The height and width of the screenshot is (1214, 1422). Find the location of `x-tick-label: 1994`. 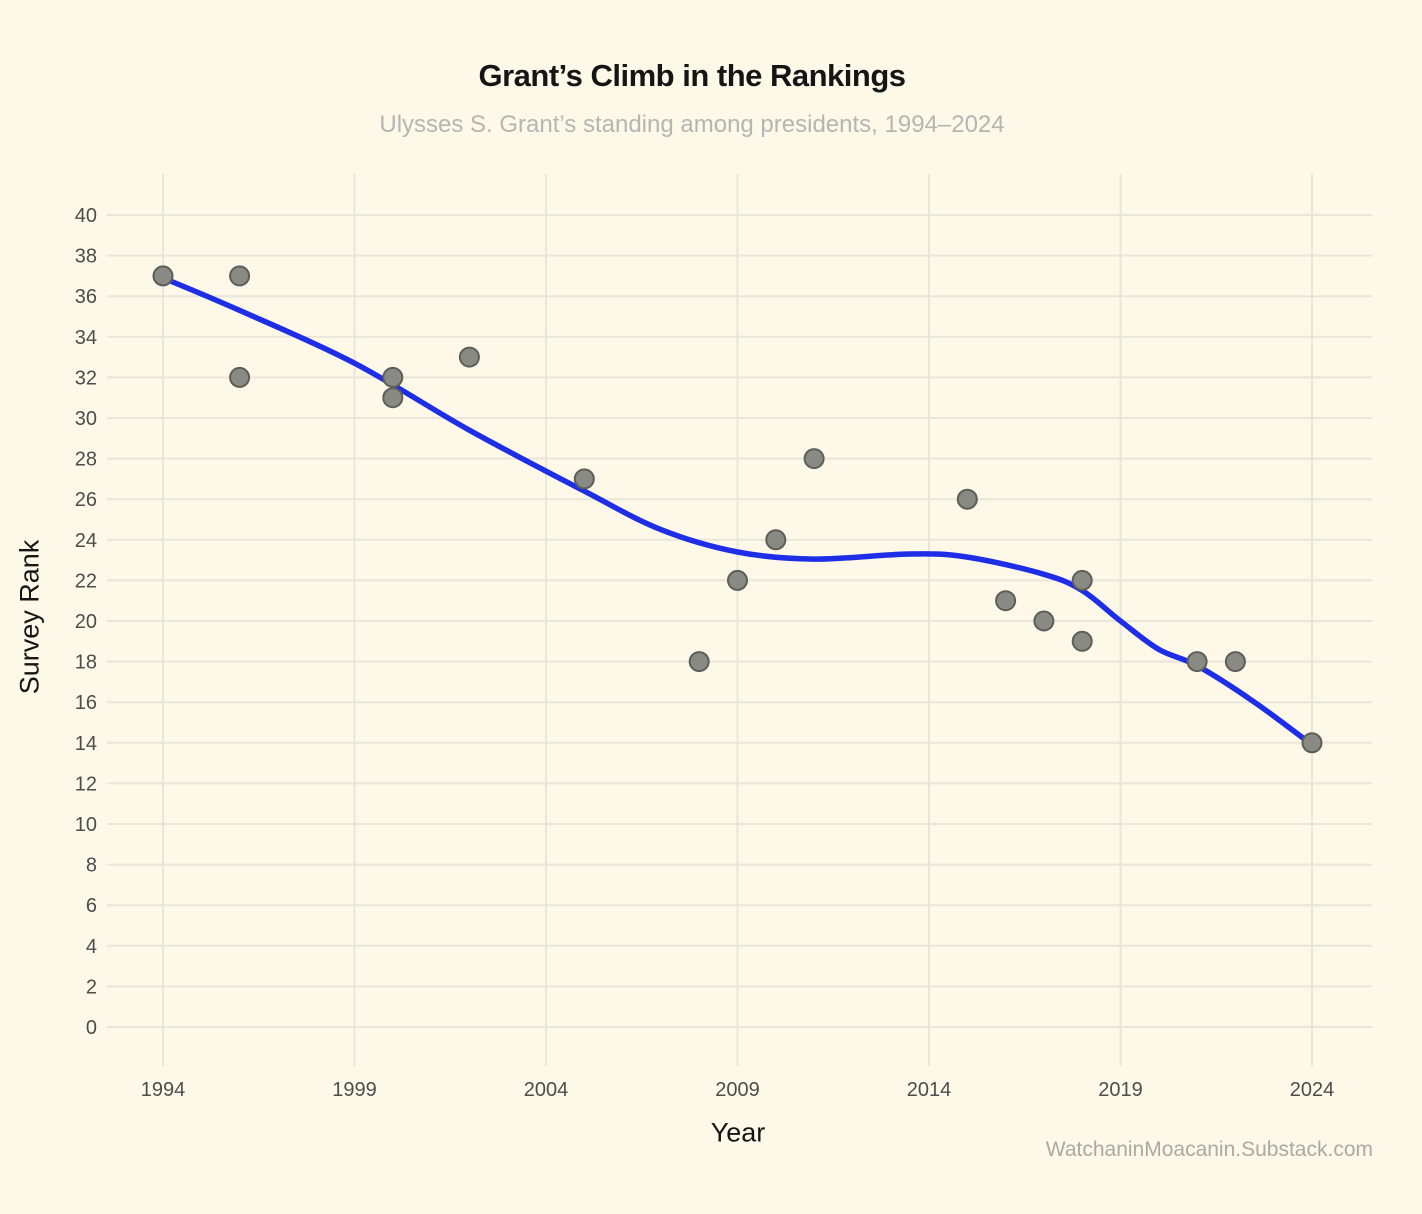

x-tick-label: 1994 is located at coordinates (163, 1090).